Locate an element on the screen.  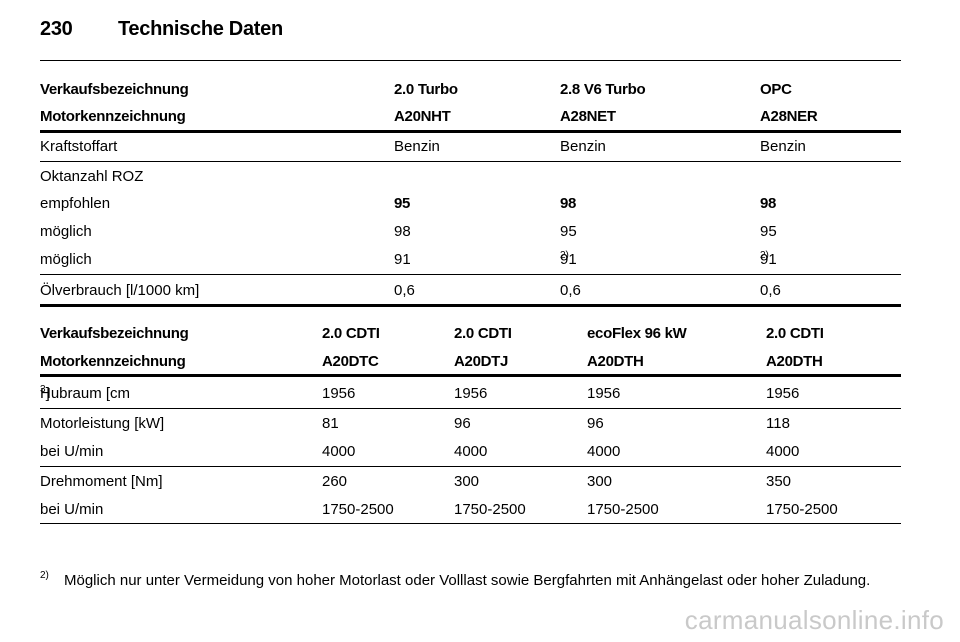
header-rule is located at coordinates (470, 60).